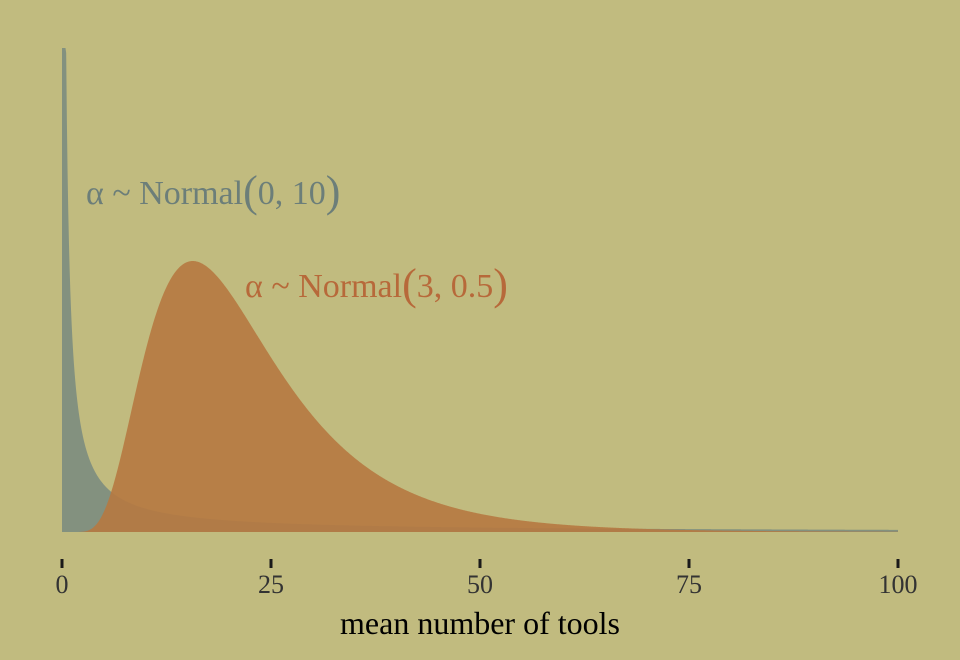 The width and height of the screenshot is (960, 660). I want to click on x-tick-label-50: 50, so click(480, 584).